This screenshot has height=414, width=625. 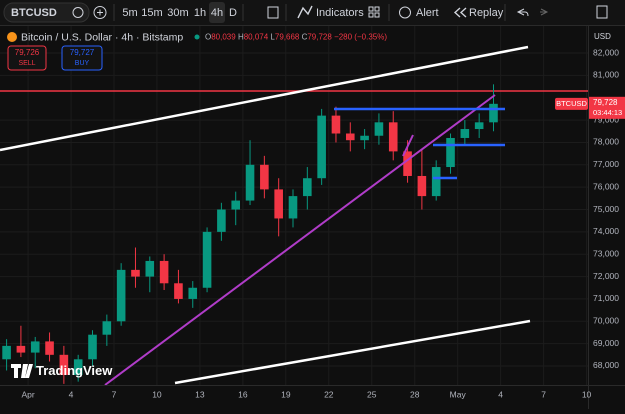 What do you see at coordinates (606, 231) in the screenshot?
I see `y-tick-label: 74,000` at bounding box center [606, 231].